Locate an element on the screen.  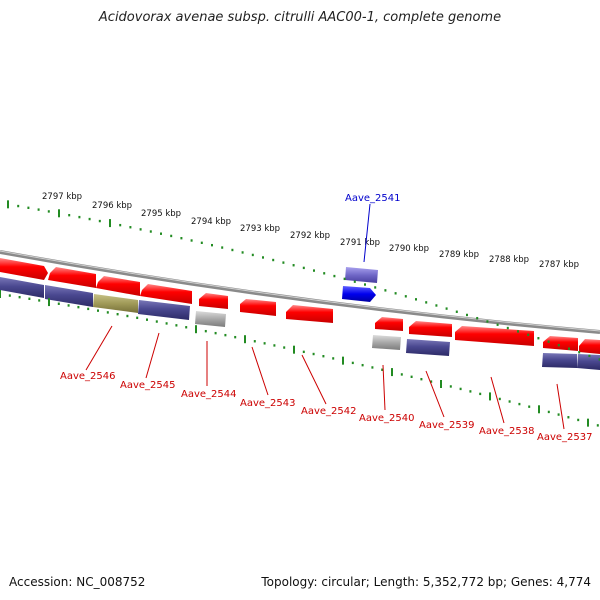
scale-label: 2788 kbp is located at coordinates (509, 260).